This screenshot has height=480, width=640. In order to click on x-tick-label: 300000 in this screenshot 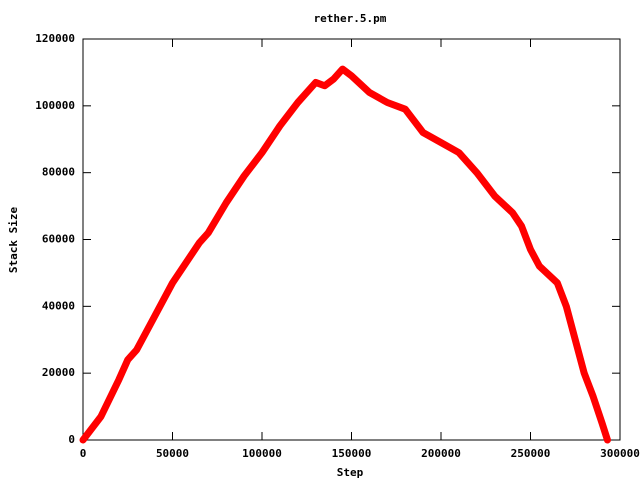, I will do `click(620, 453)`.